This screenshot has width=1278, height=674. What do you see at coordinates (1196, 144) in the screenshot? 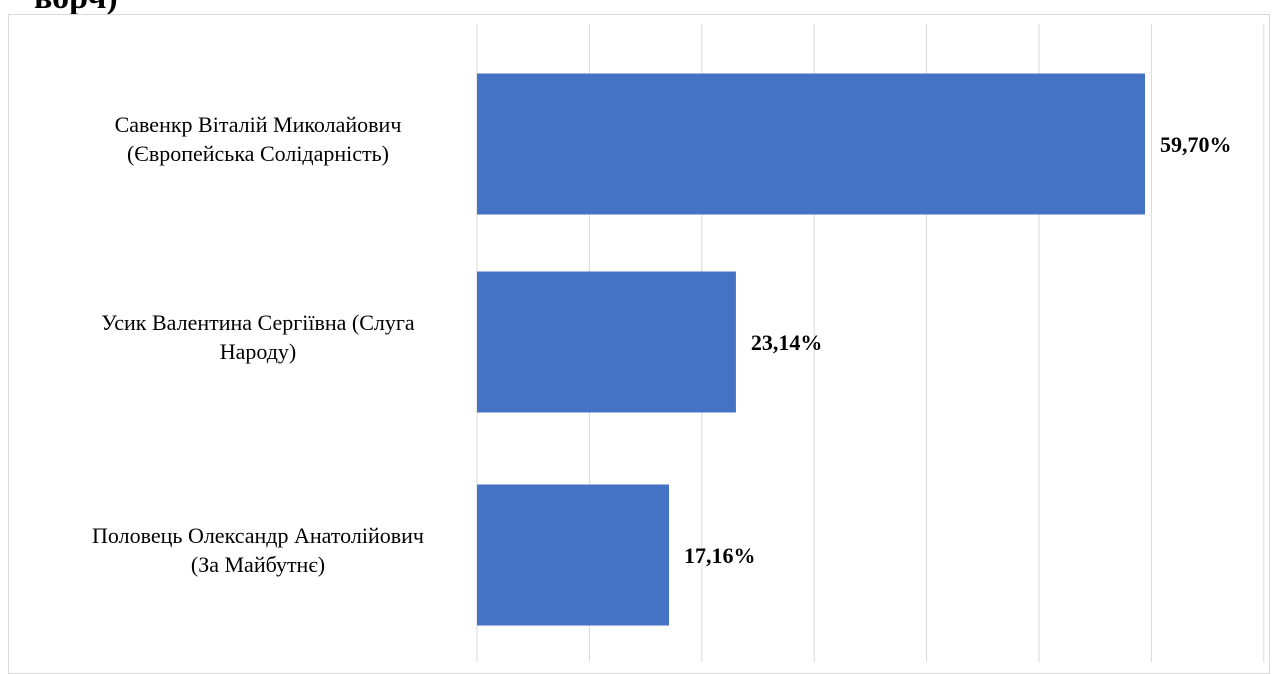
I see `data-label: 59,70%` at bounding box center [1196, 144].